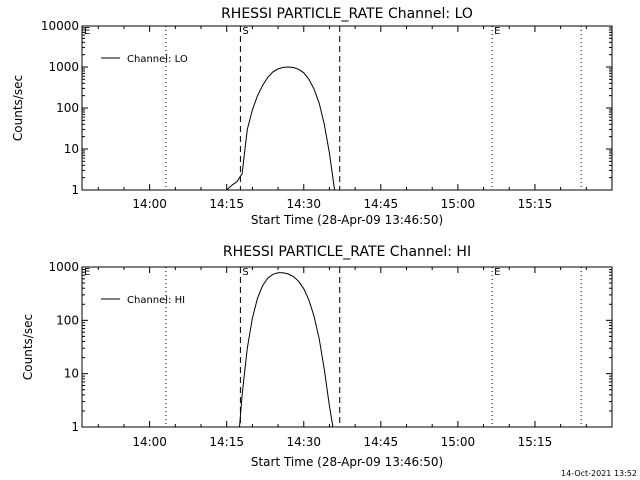 The width and height of the screenshot is (640, 480). I want to click on legend-label: Channel: LO, so click(157, 59).